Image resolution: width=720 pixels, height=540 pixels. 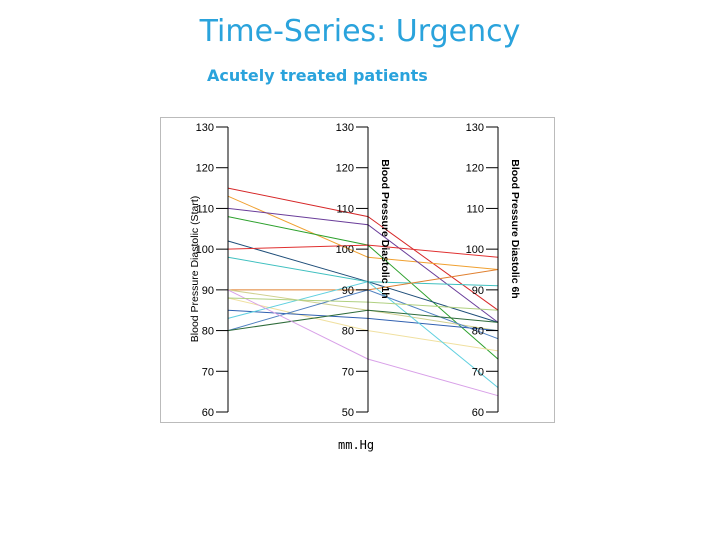 I want to click on slide-title: Time-Series: Urgency, so click(x=360, y=31).